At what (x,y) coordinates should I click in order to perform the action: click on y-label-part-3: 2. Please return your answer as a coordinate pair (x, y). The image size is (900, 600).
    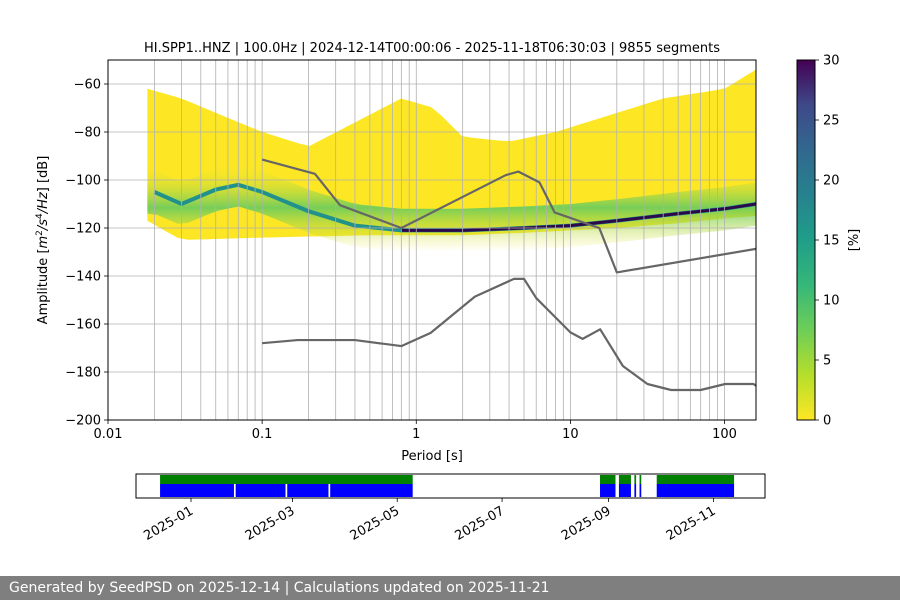
    Looking at the image, I should click on (40, 233).